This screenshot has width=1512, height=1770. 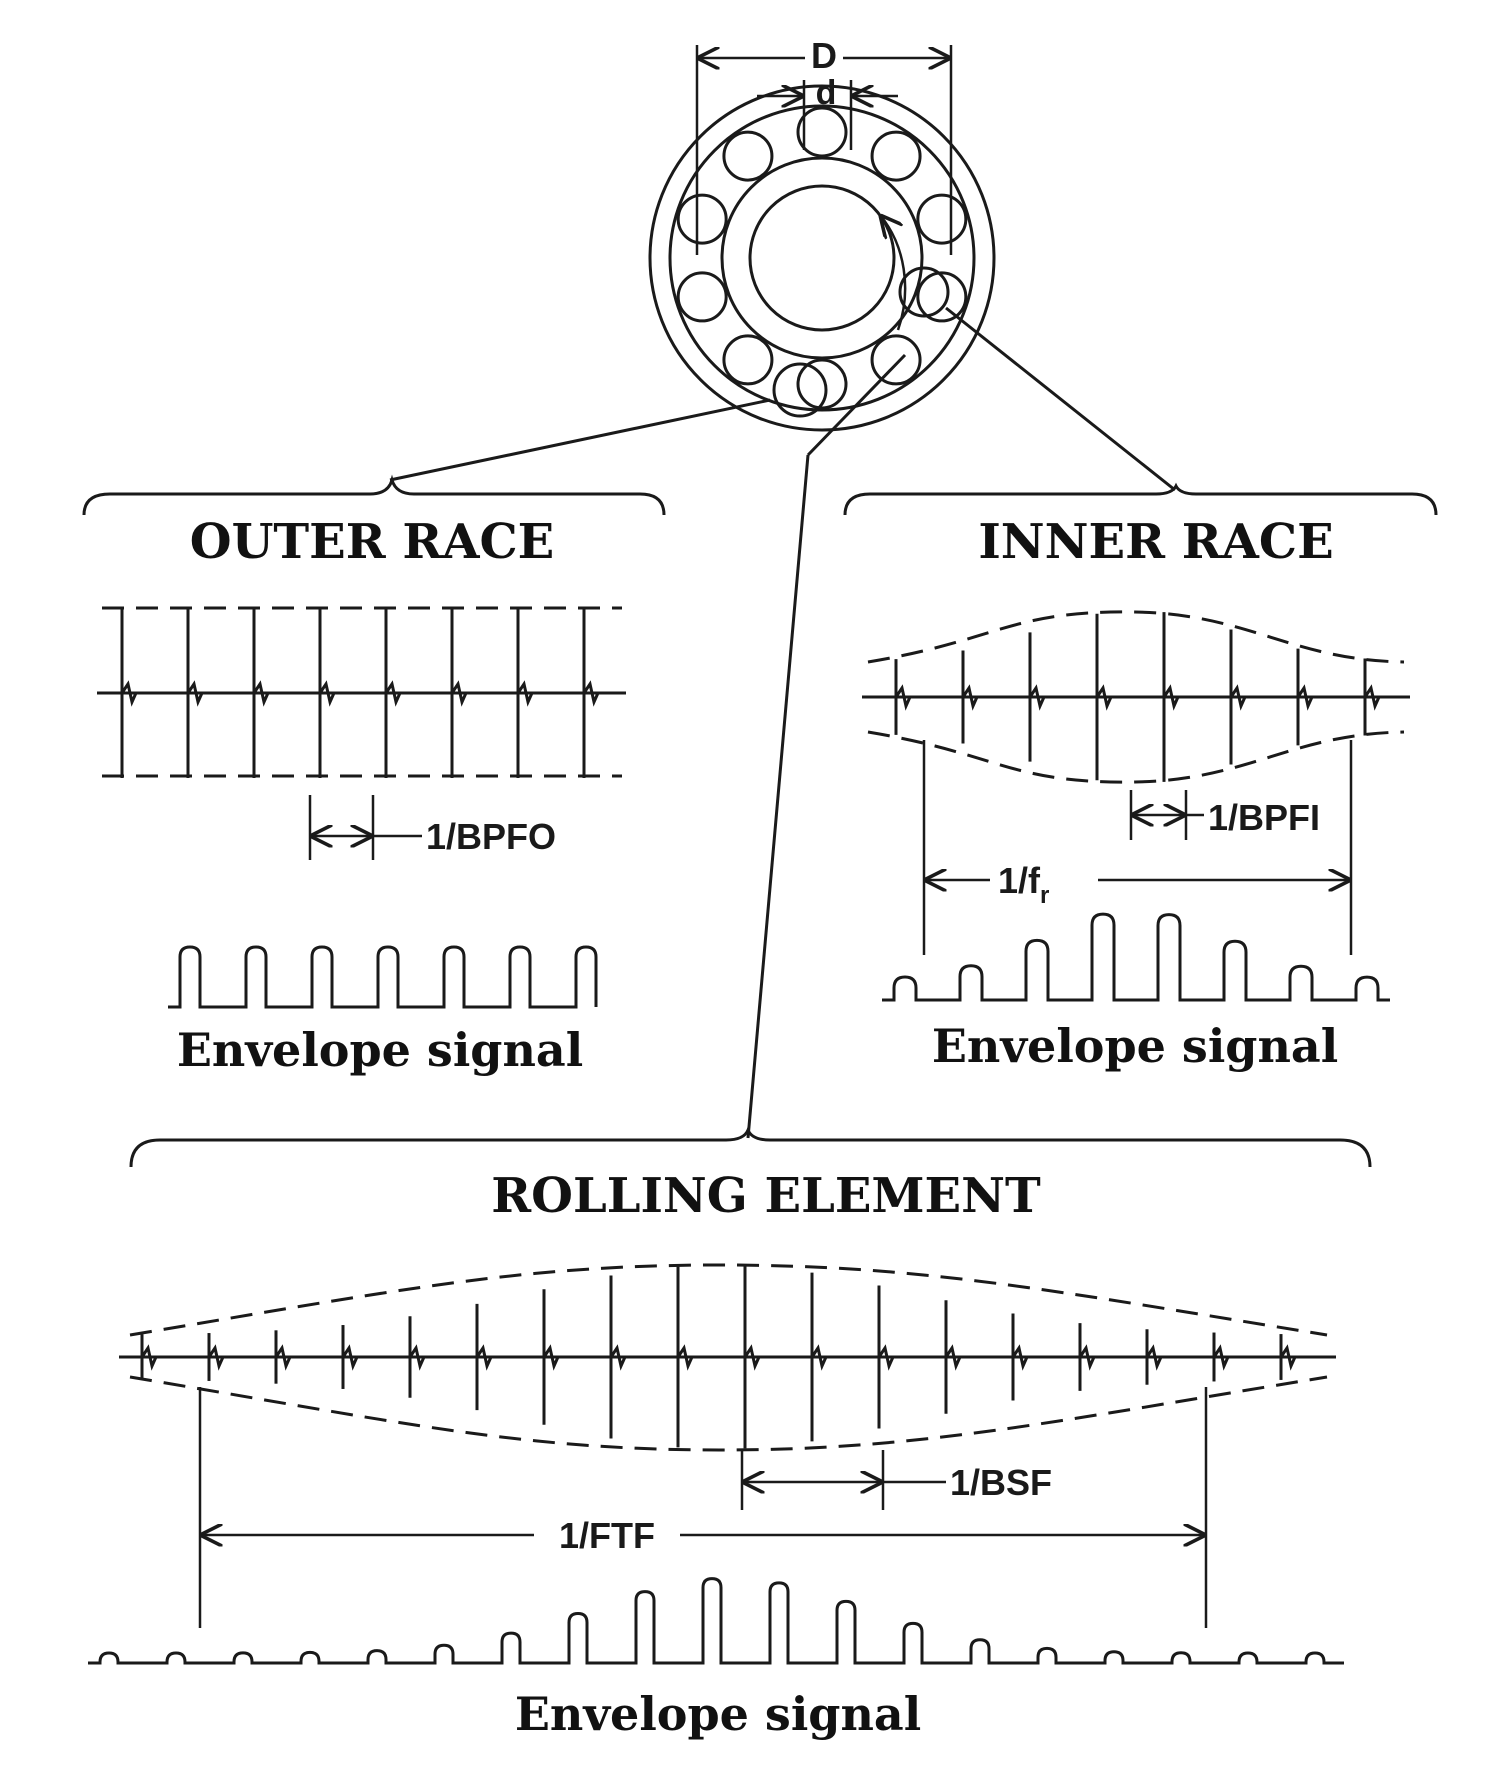 I want to click on bearing-outer-ring-inner-edge, so click(x=822, y=258).